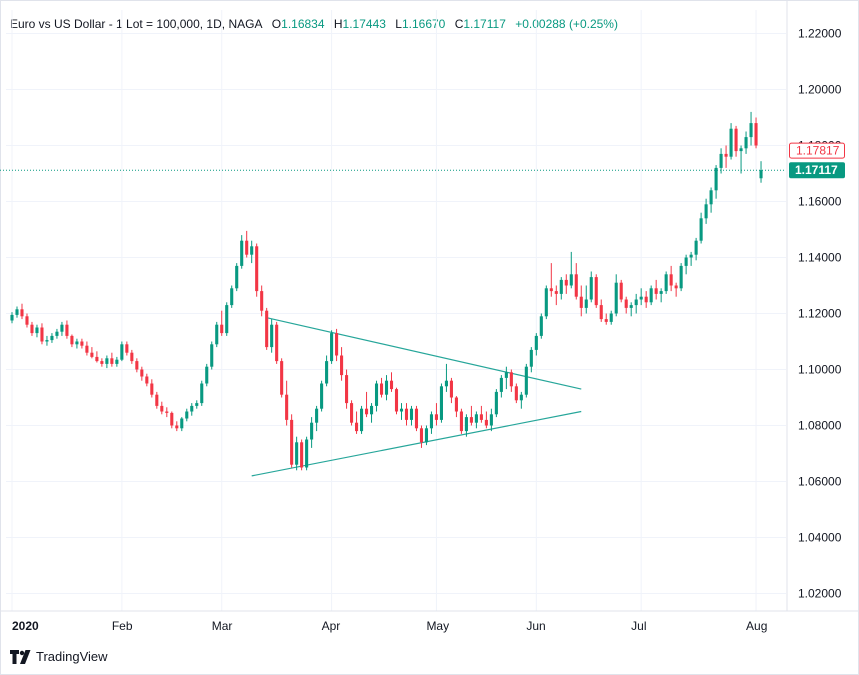  Describe the element at coordinates (331, 626) in the screenshot. I see `x-tick-label: Apr` at that location.